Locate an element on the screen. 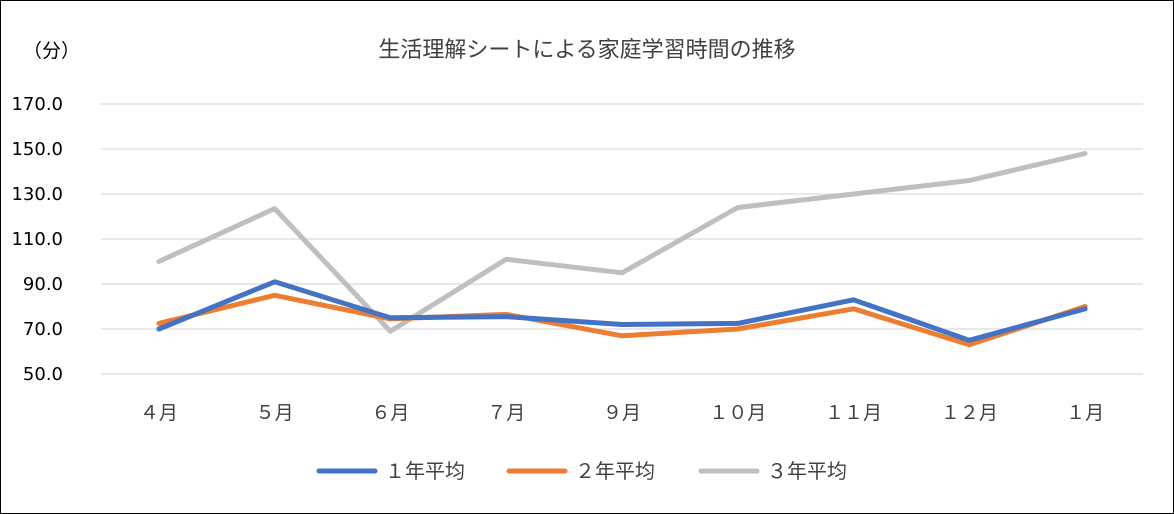 This screenshot has width=1174, height=514. y-tick-label: 130.0 is located at coordinates (37, 194).